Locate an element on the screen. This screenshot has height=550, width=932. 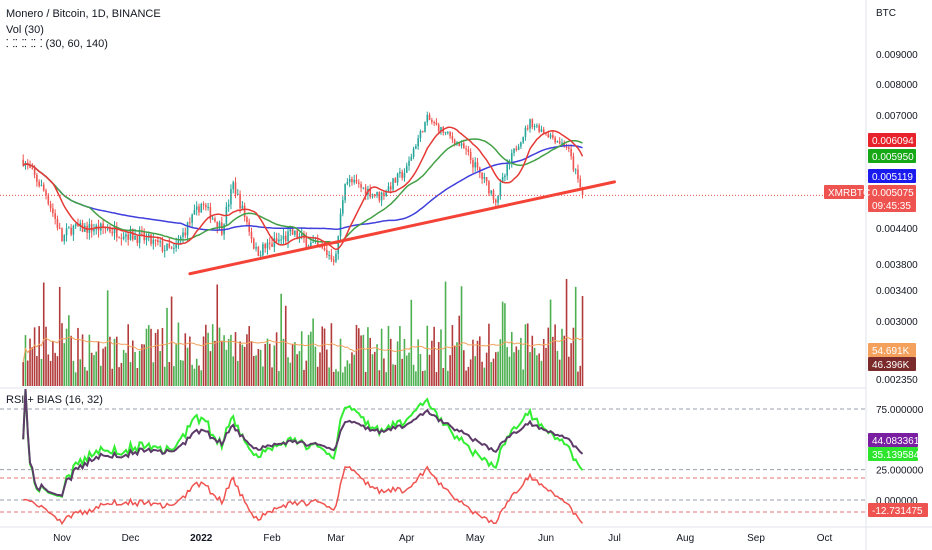
rsi-pane-title: RSI + BIAS (16, 32) is located at coordinates (54, 400).